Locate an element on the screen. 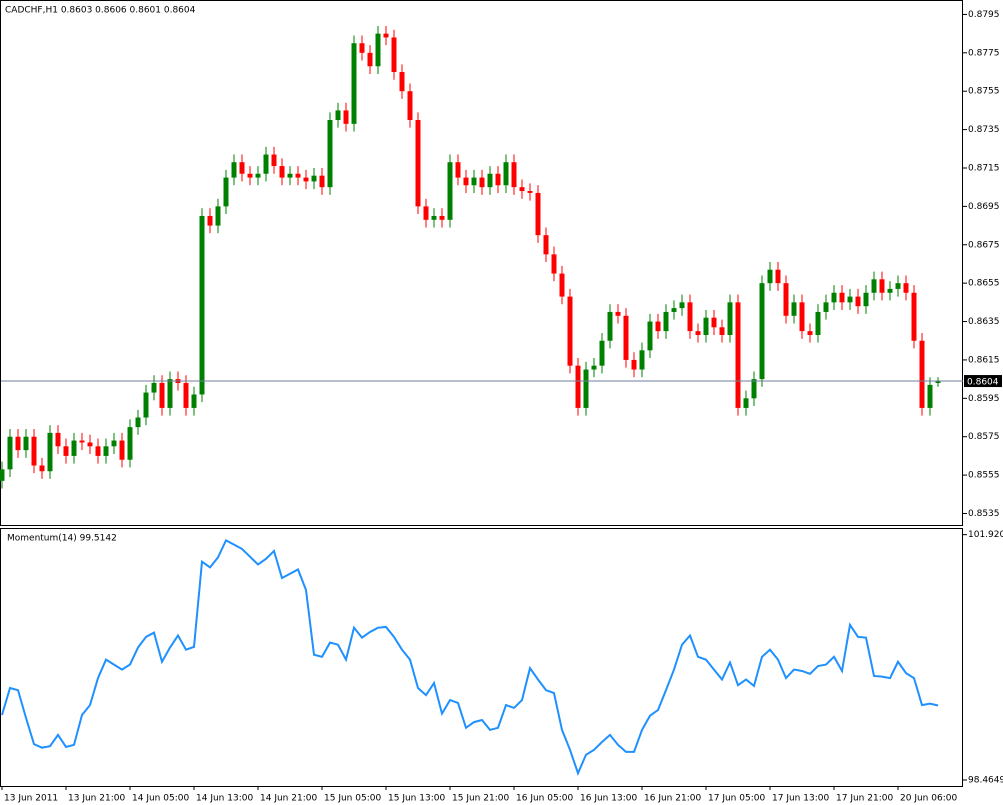 This screenshot has width=1003, height=805. y-tick-label: 0.8535 is located at coordinates (984, 514).